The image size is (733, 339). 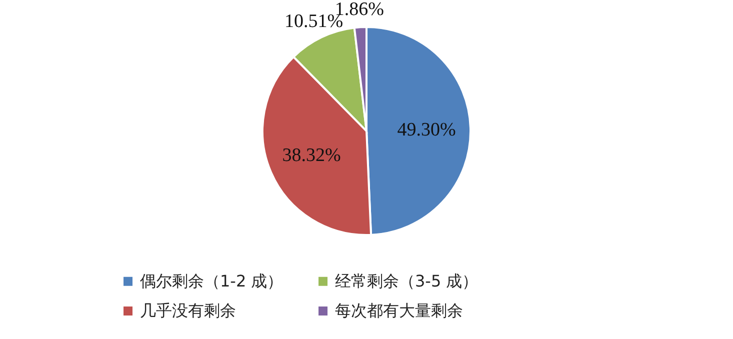 What do you see at coordinates (399, 310) in the screenshot?
I see `legend-label: 每次都有大量剩余` at bounding box center [399, 310].